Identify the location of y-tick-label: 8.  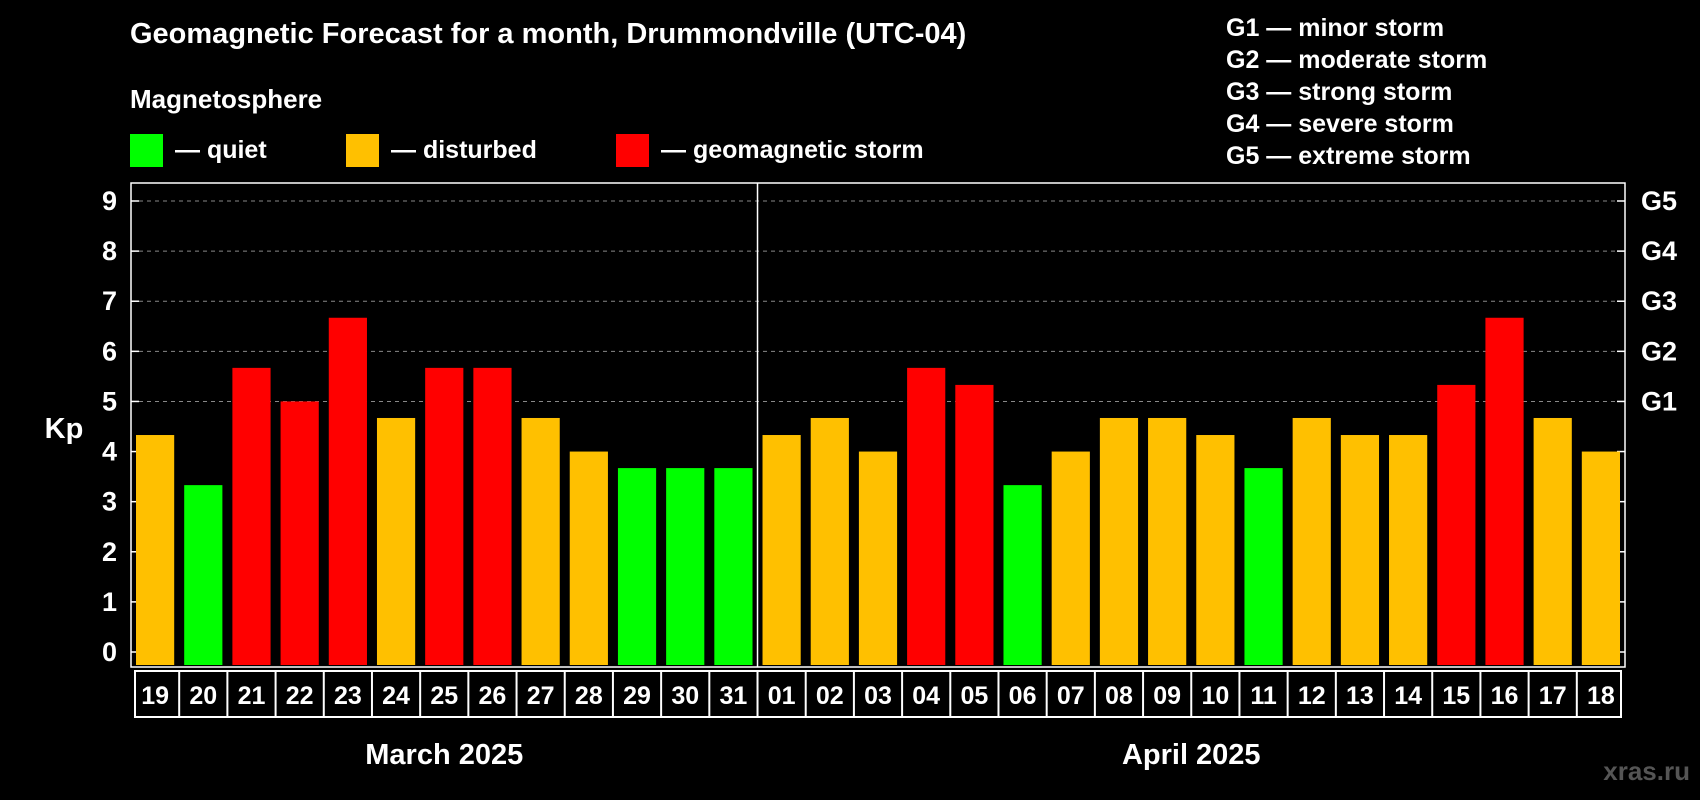
(109, 251).